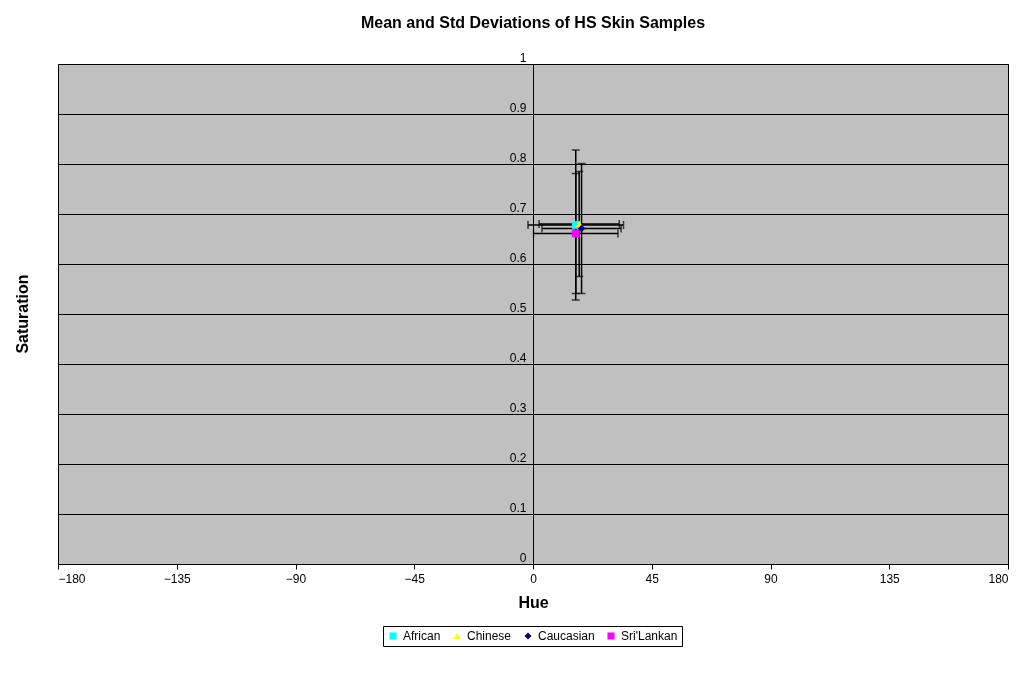 The image size is (1031, 690). What do you see at coordinates (652, 578) in the screenshot?
I see `x-tick-label: 45` at bounding box center [652, 578].